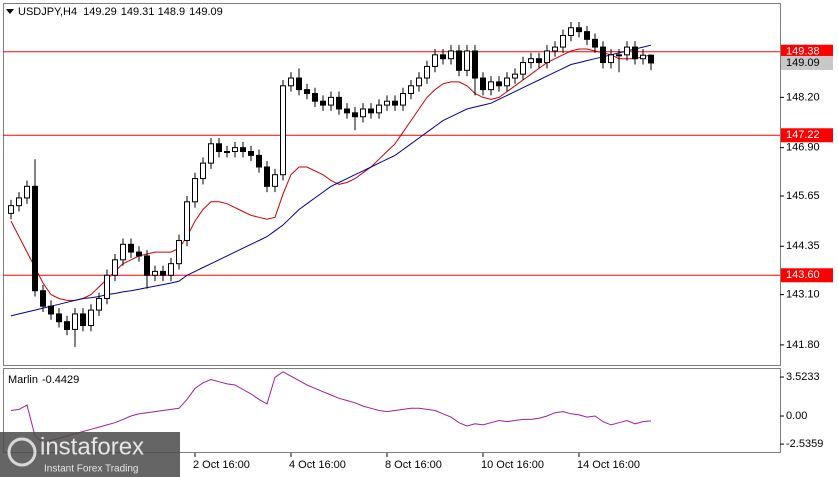 The width and height of the screenshot is (838, 477). I want to click on x-tick-label: 10 Oct 16:00, so click(512, 465).